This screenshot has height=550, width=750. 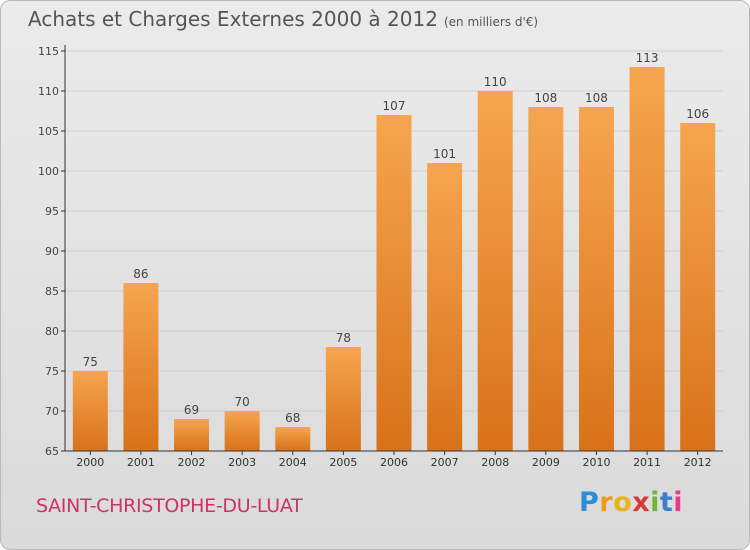 I want to click on bar-value-label: 106, so click(x=697, y=114).